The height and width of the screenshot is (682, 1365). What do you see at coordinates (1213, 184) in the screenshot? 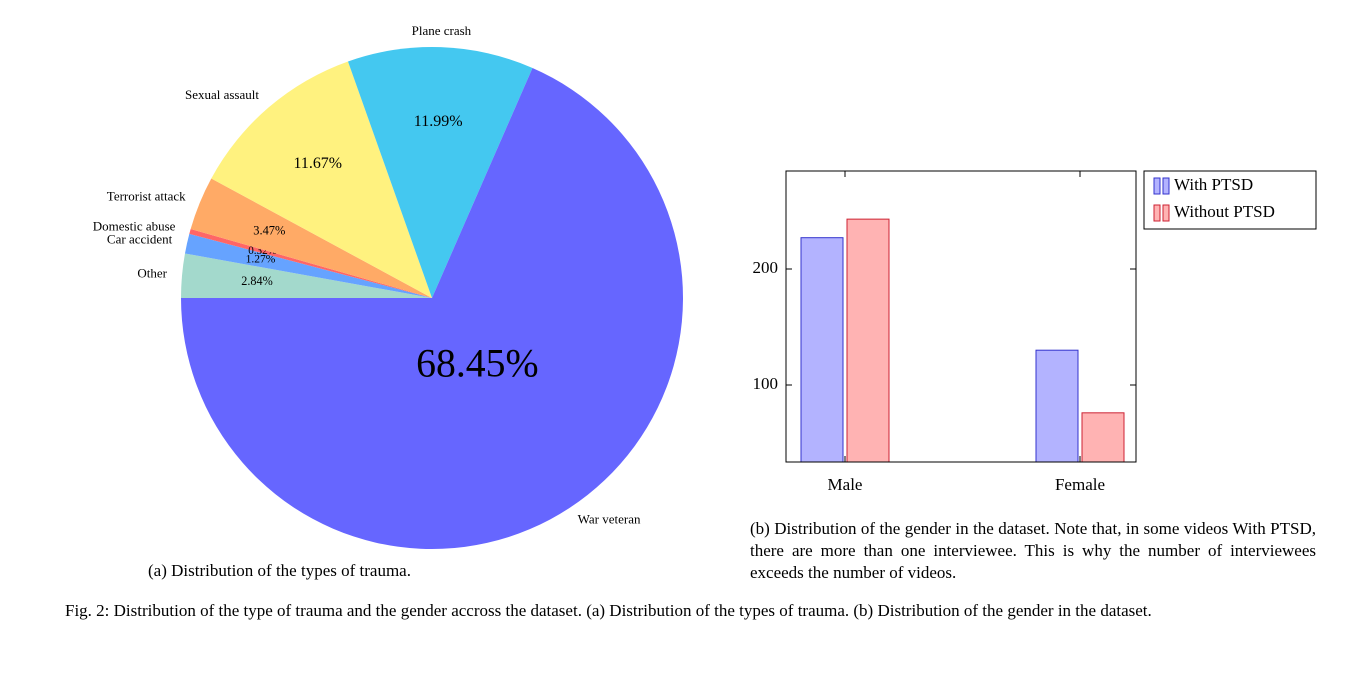
I see `legend-label: With PTSD` at bounding box center [1213, 184].